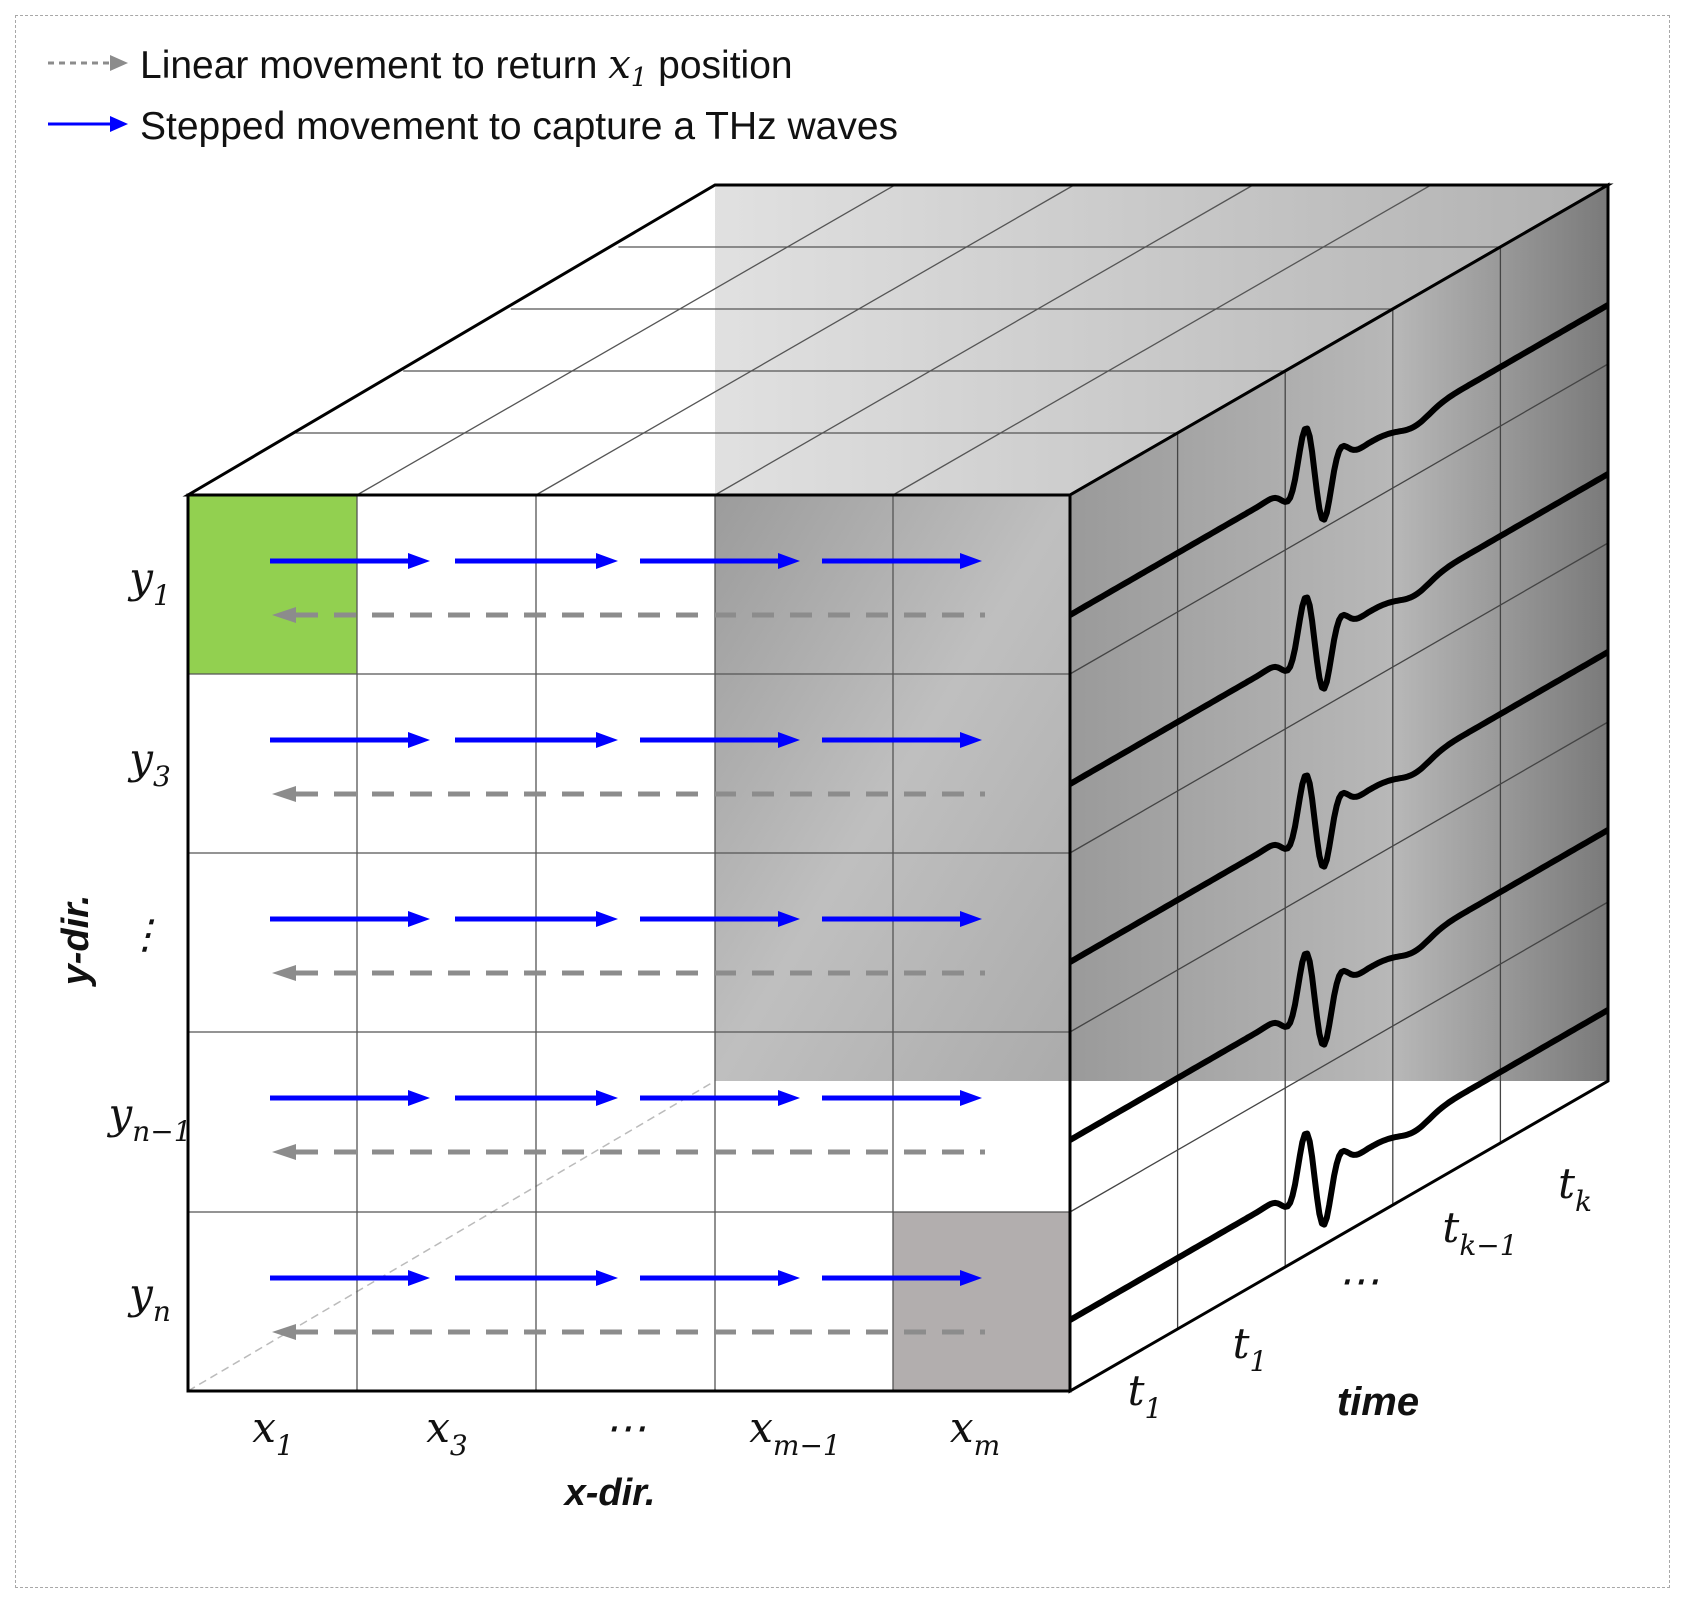 This screenshot has width=1686, height=1605. Describe the element at coordinates (447, 1432) in the screenshot. I see `x-label: x3` at that location.